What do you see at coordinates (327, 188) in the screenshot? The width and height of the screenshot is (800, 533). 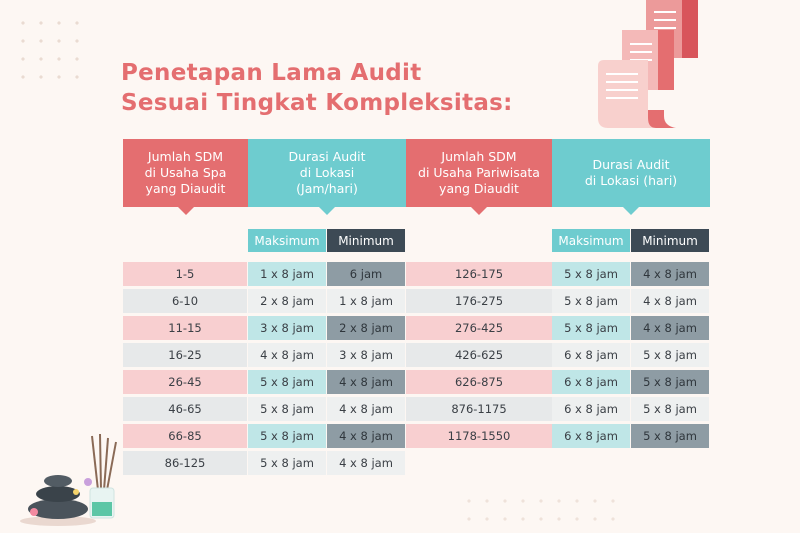 I see `header-text: (Jam/hari)` at bounding box center [327, 188].